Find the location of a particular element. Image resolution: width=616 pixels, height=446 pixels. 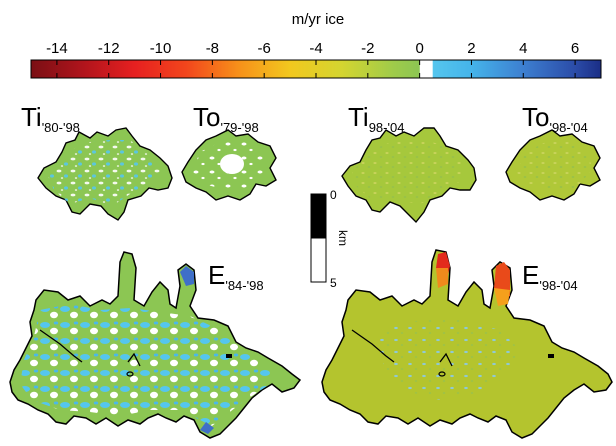

panel-label: E'98-'04 is located at coordinates (550, 276).